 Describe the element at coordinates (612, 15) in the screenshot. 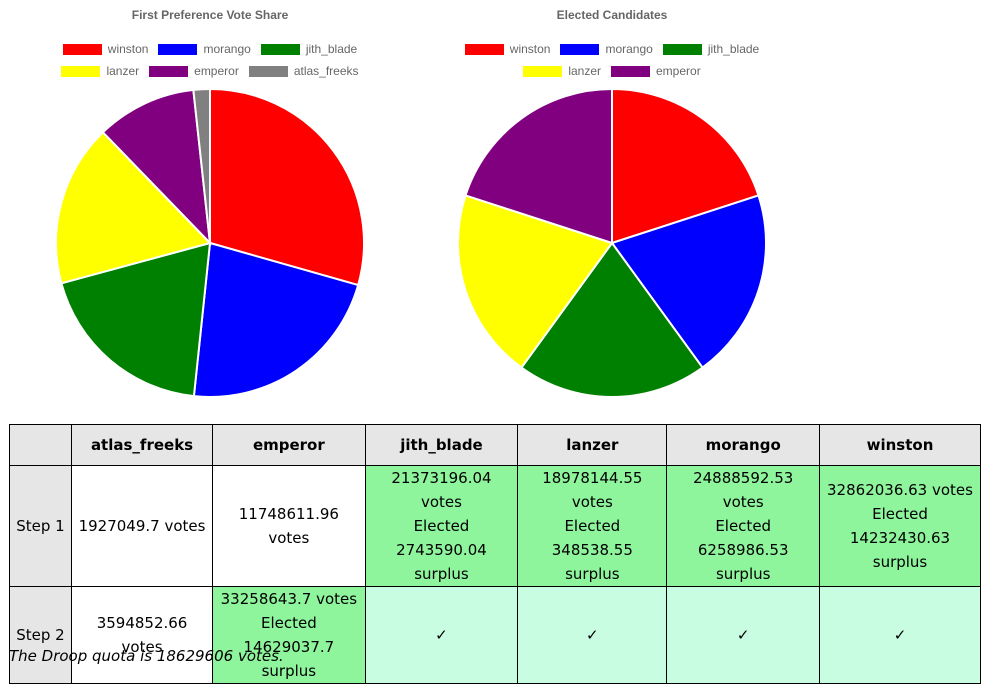

I see `chart-title: Elected Candidates` at that location.